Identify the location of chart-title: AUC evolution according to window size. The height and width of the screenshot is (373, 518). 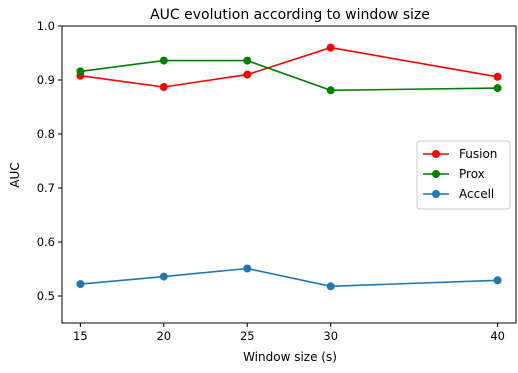
(290, 15).